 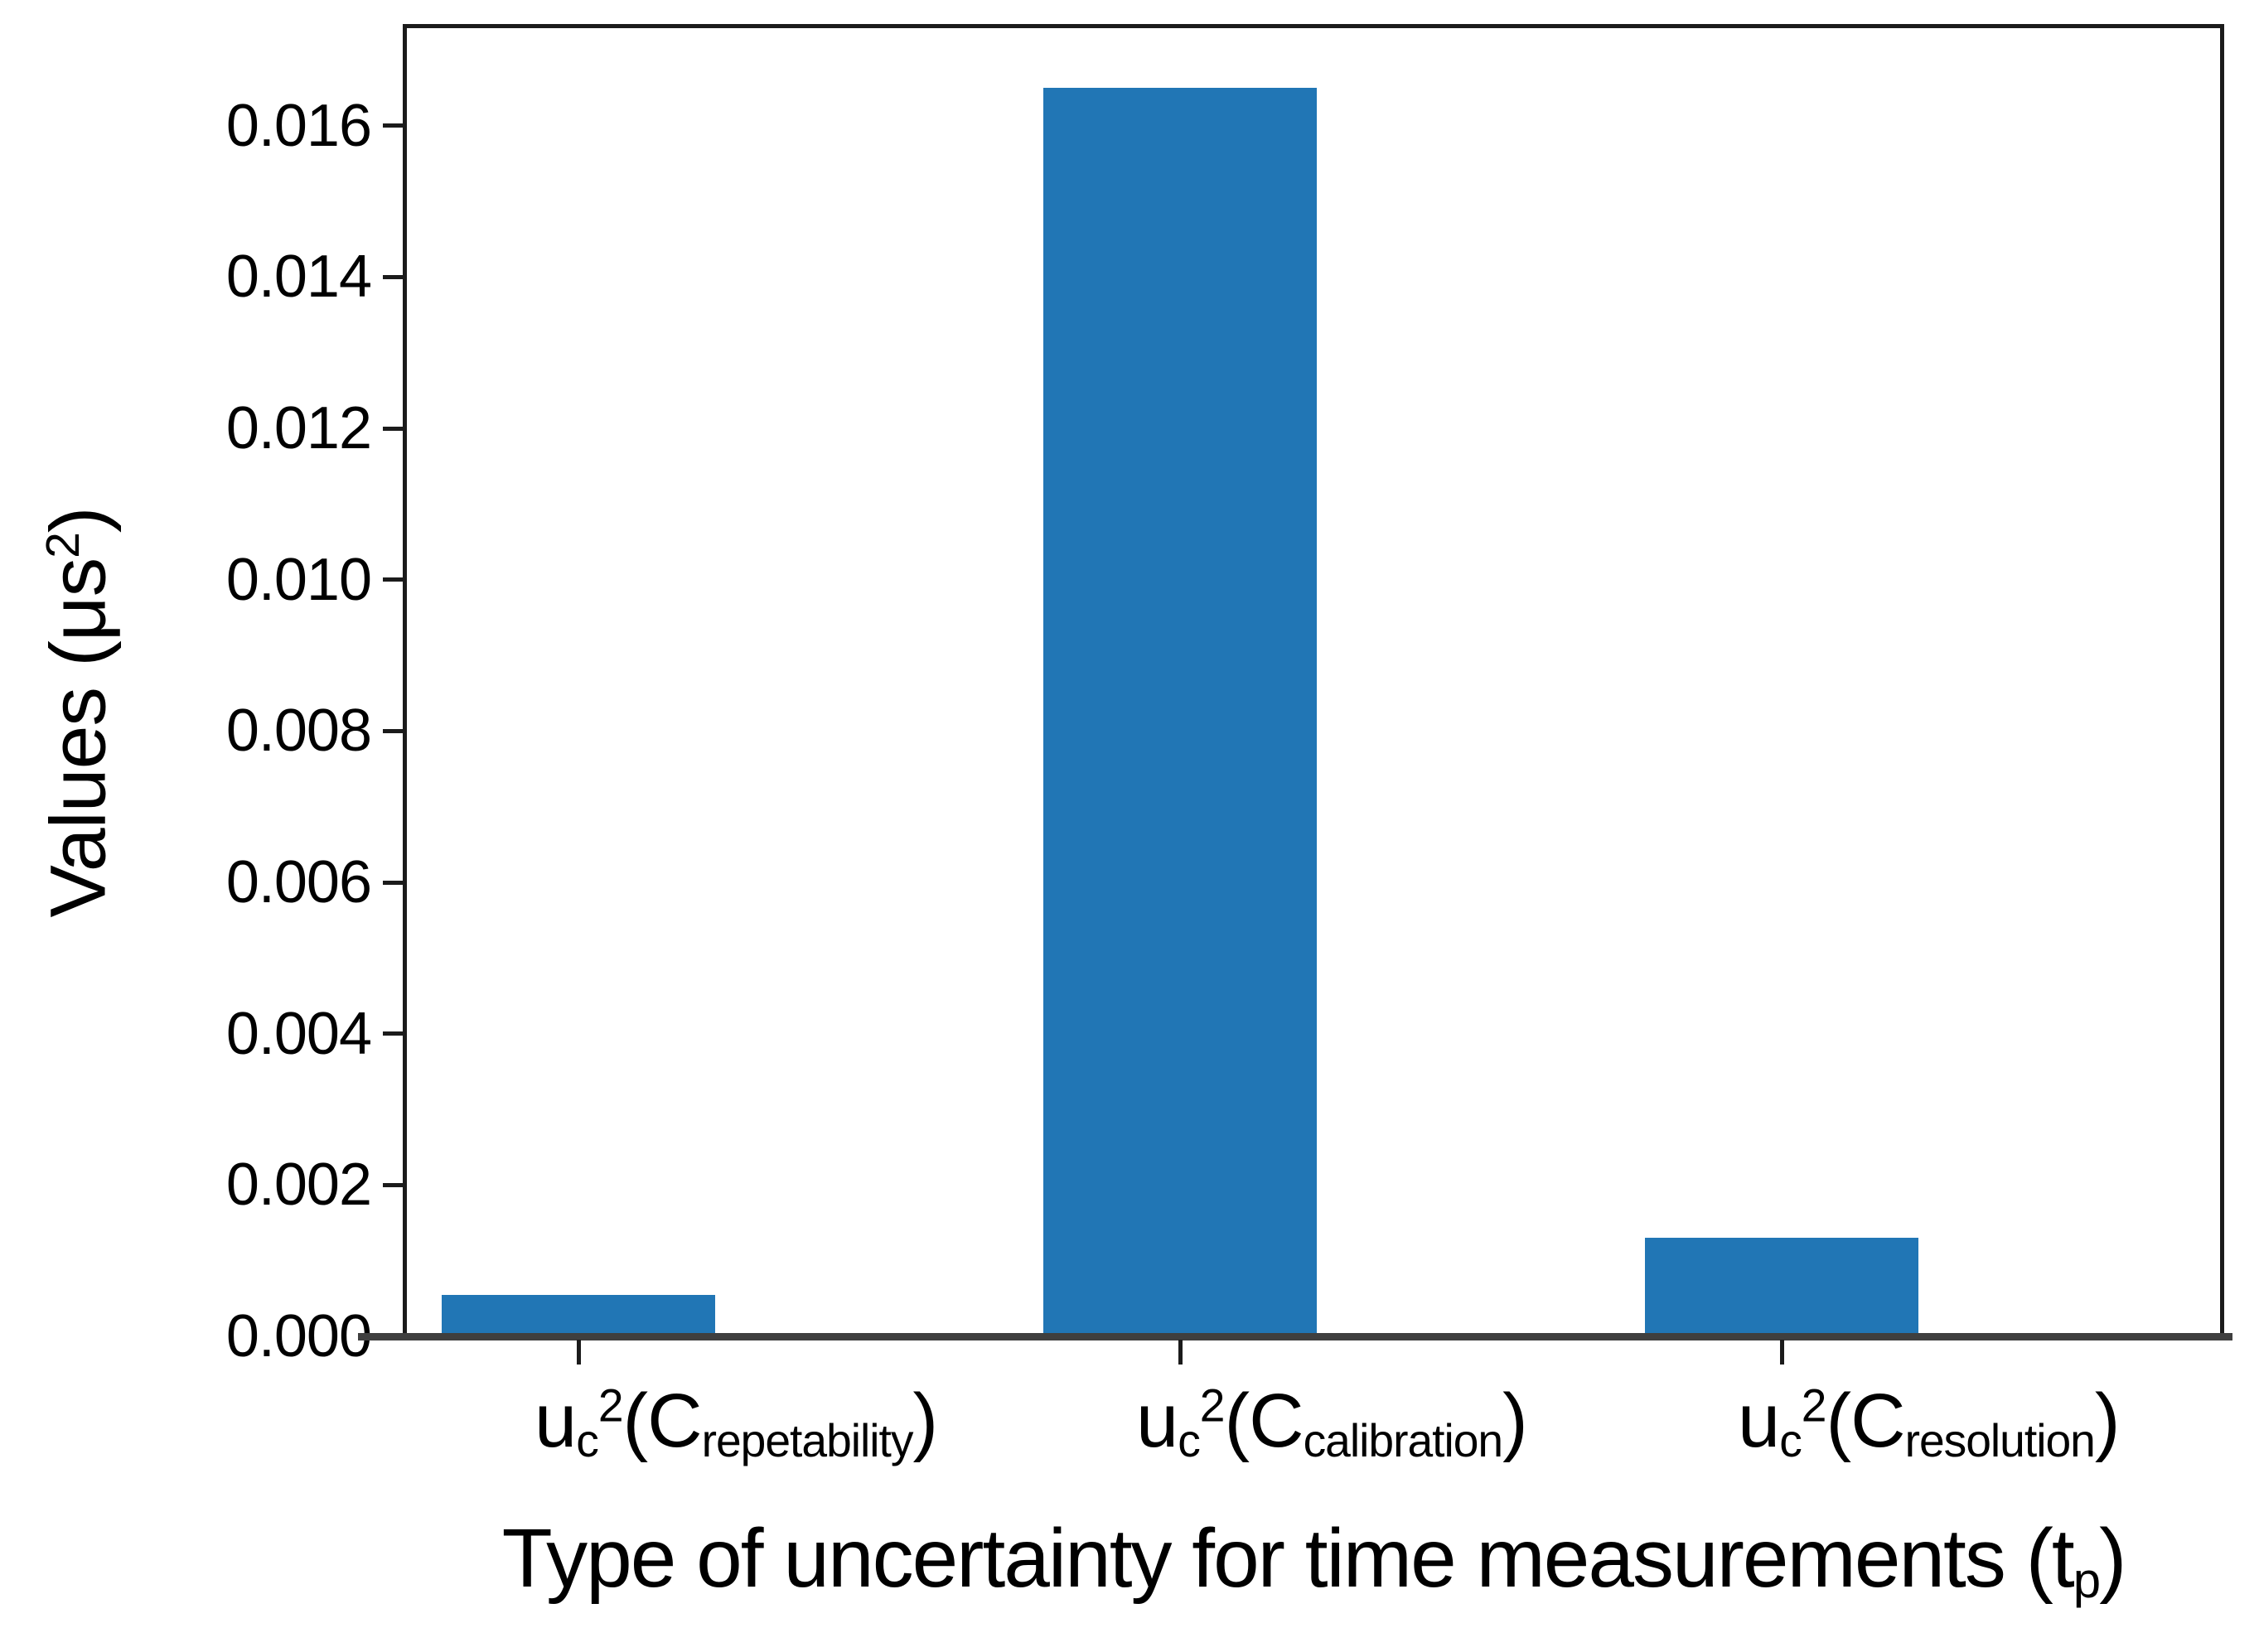 What do you see at coordinates (1403, 1441) in the screenshot?
I see `label-subscript: calibration` at bounding box center [1403, 1441].